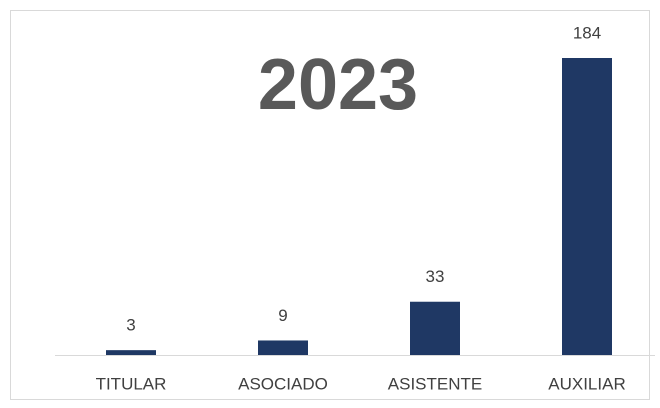 The image size is (660, 408). I want to click on x-tick-label: ASOCIADO, so click(283, 383).